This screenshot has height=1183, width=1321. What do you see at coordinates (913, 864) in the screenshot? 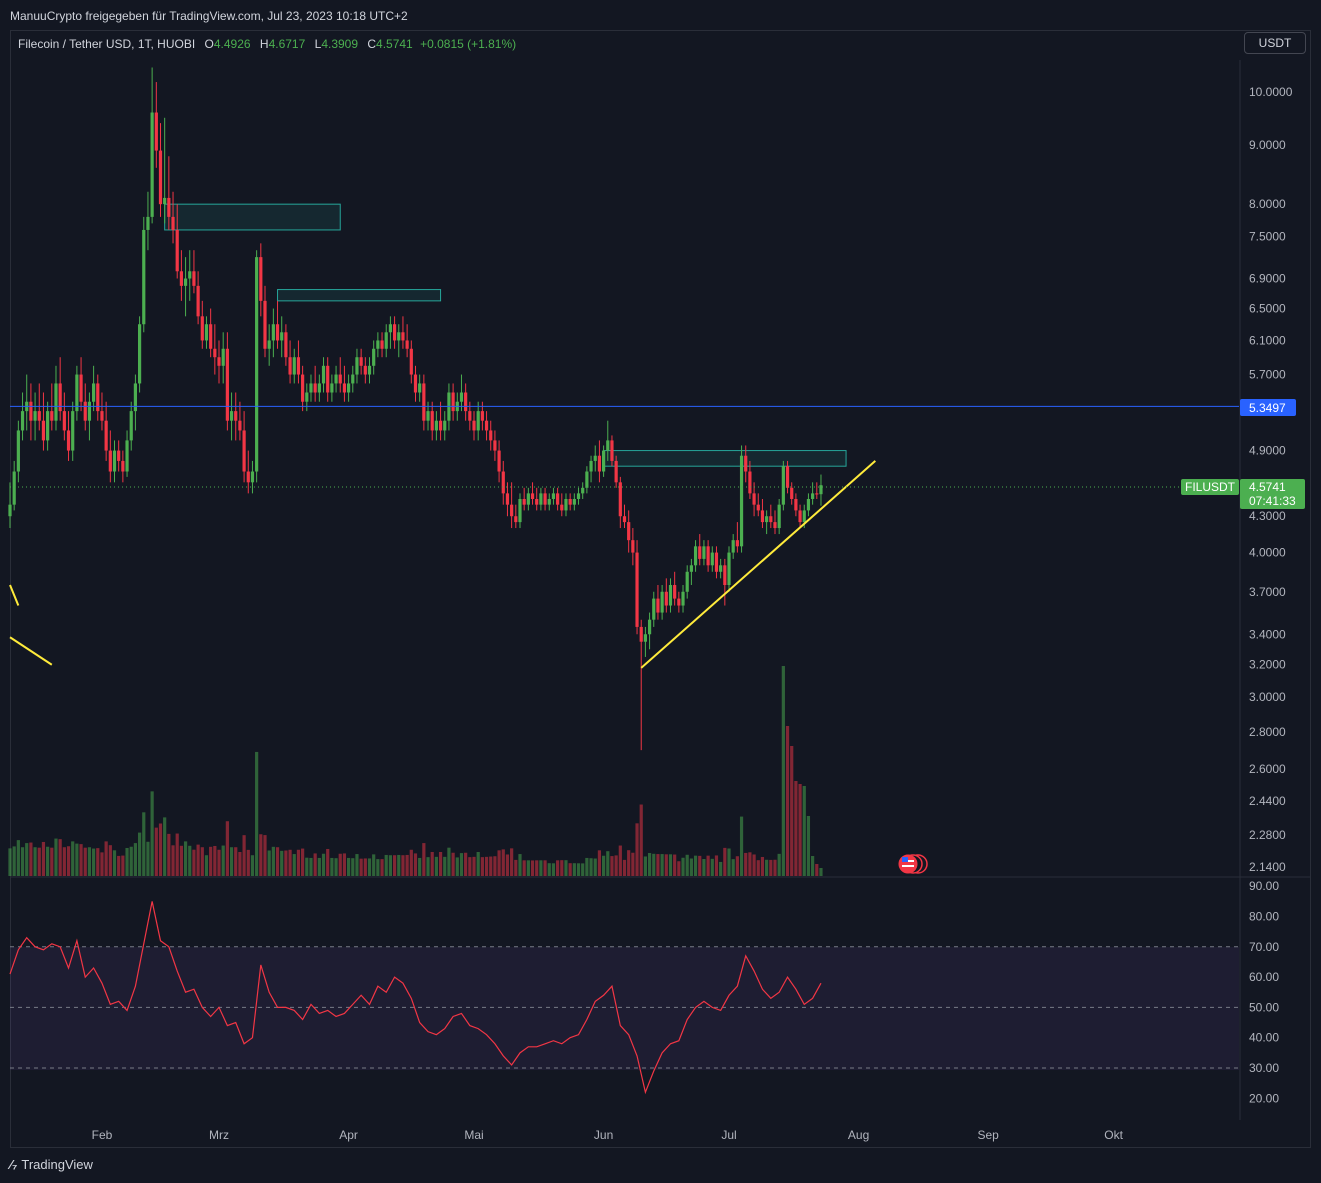
I see `us-flag-event-icon` at bounding box center [913, 864].